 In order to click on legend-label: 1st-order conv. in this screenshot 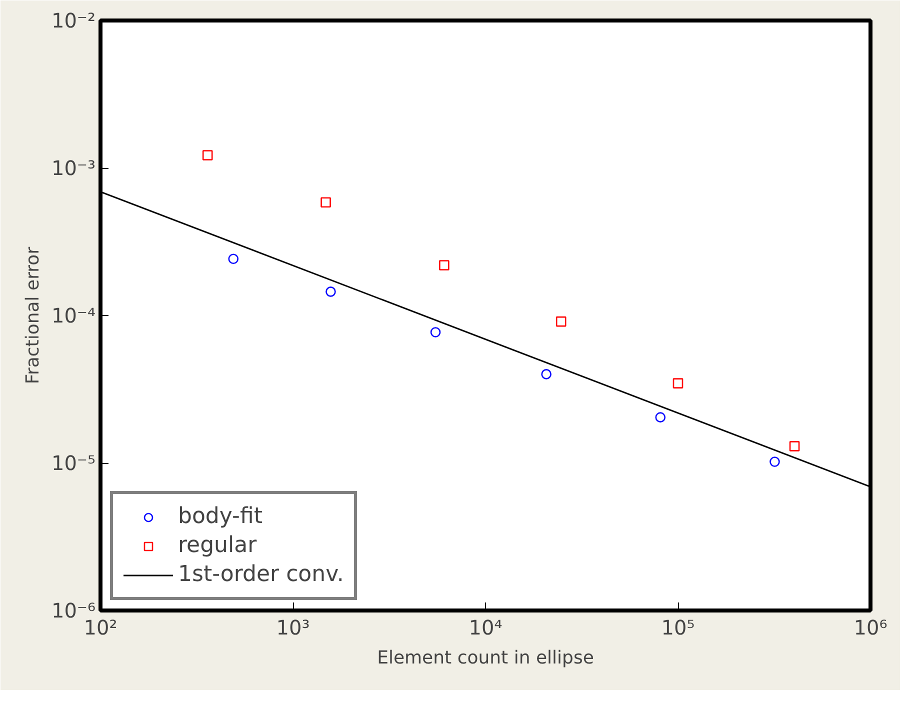, I will do `click(261, 574)`.